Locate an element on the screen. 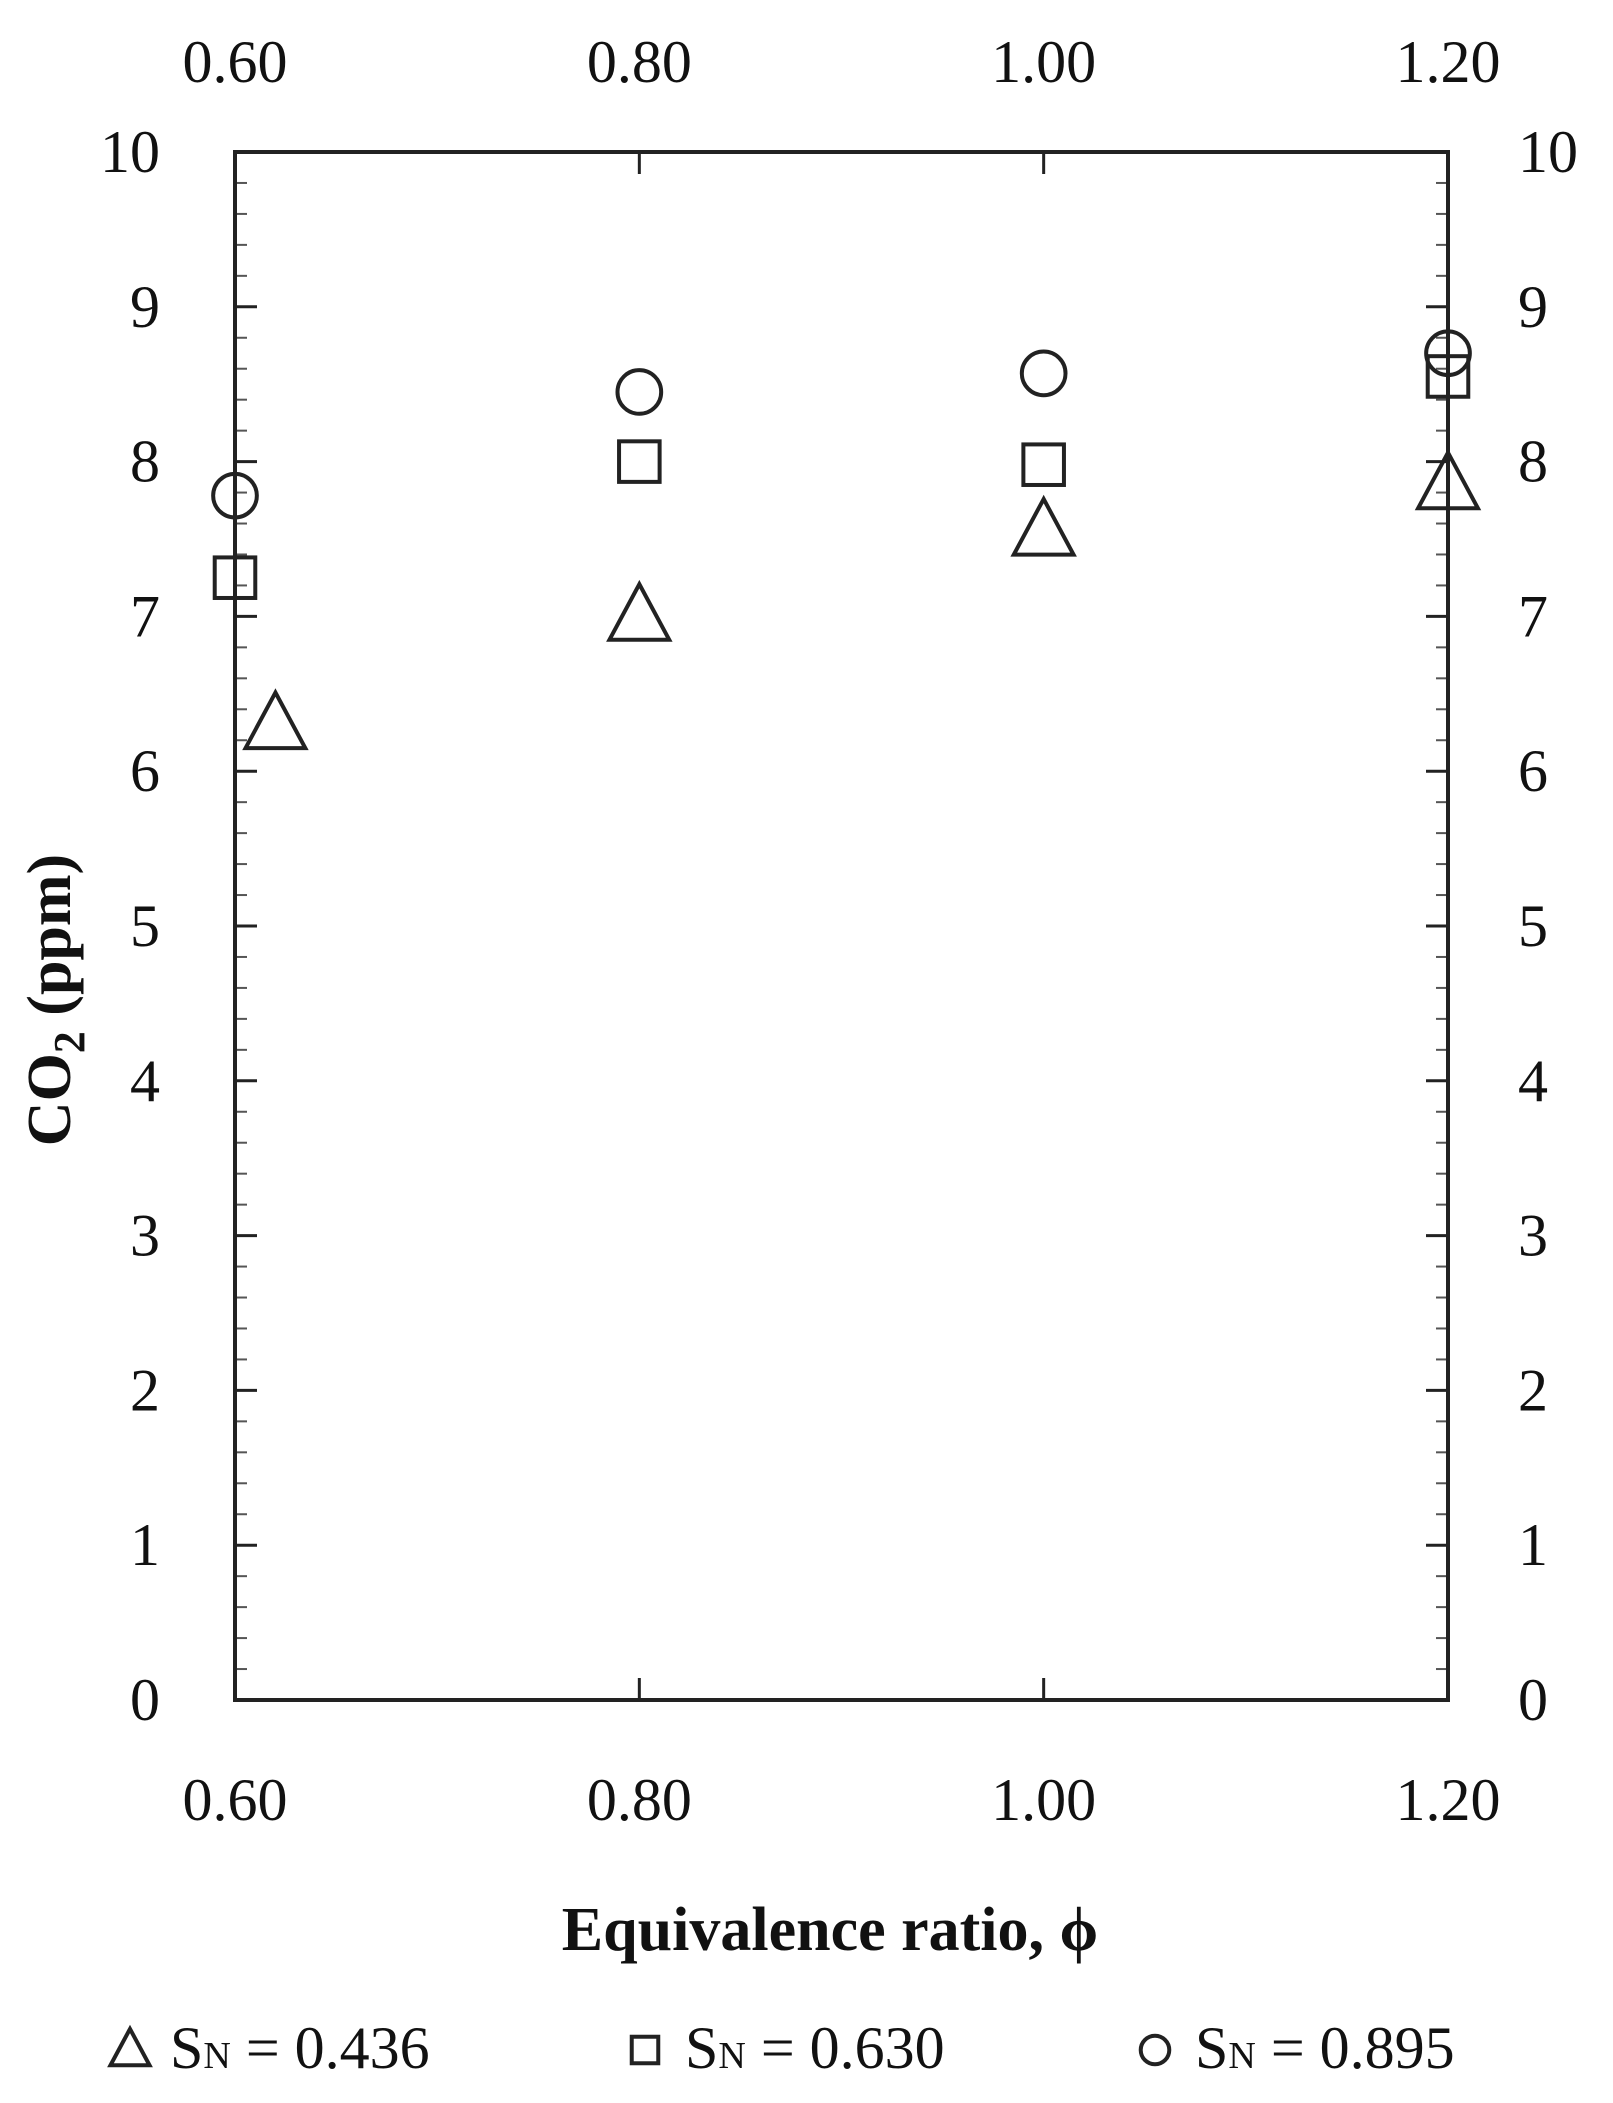 The width and height of the screenshot is (1613, 2103). legend-label: SN = 0.436 is located at coordinates (300, 2048).